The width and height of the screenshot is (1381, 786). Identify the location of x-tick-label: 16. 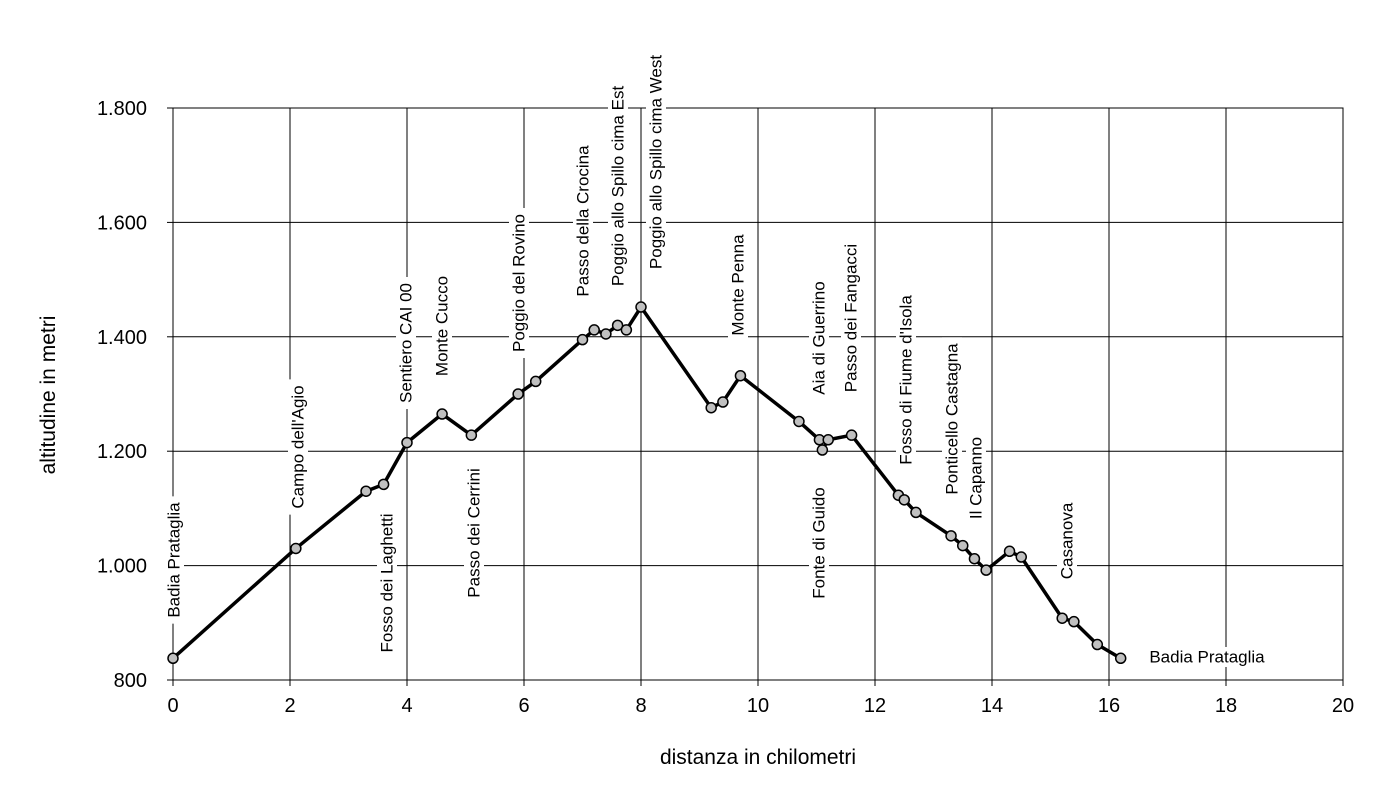
(1109, 706).